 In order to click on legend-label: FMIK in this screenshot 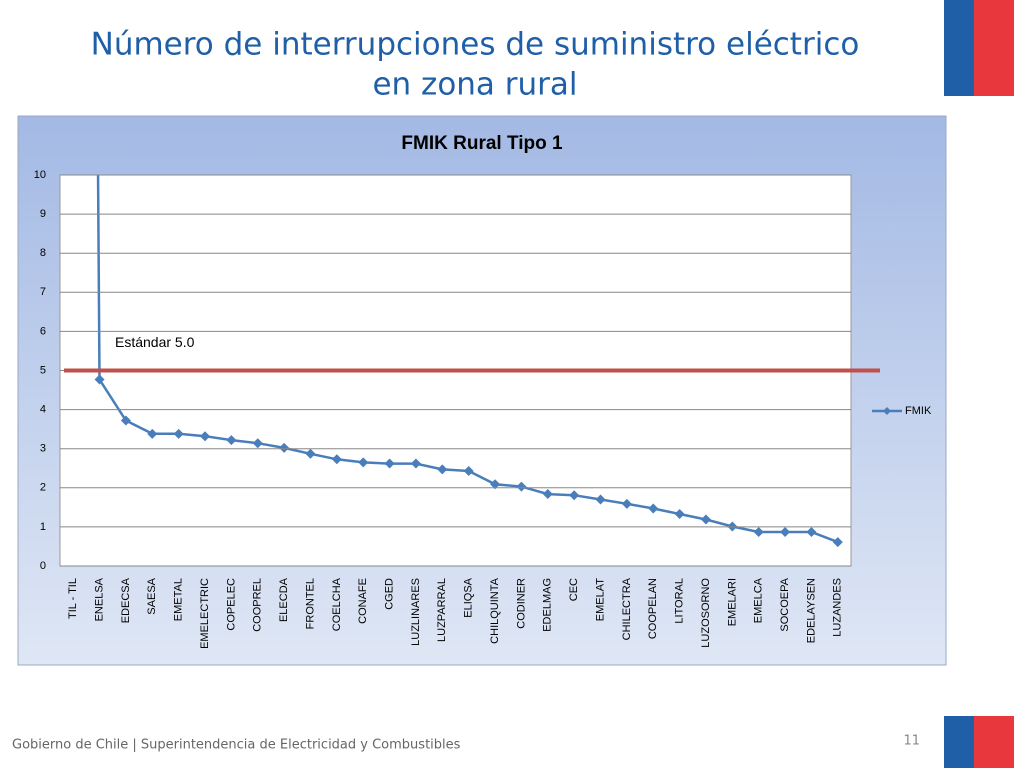, I will do `click(918, 411)`.